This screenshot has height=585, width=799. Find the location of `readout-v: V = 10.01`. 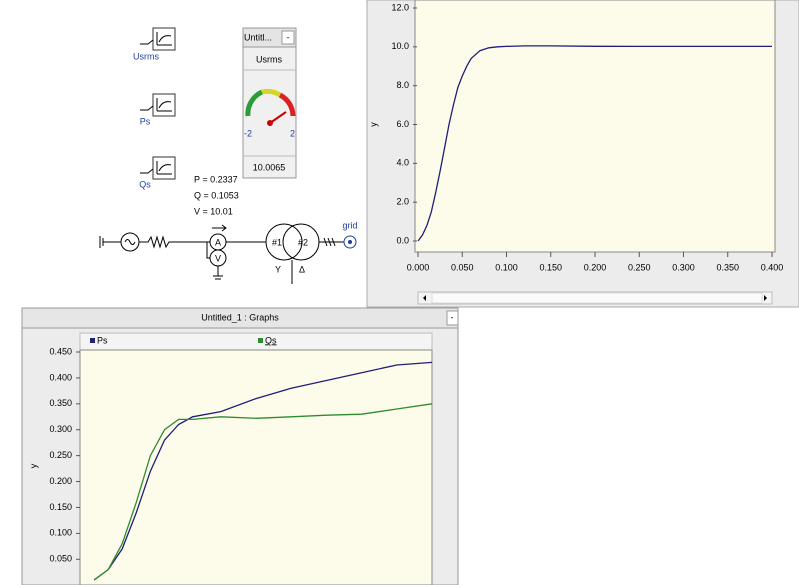

readout-v: V = 10.01 is located at coordinates (213, 211).